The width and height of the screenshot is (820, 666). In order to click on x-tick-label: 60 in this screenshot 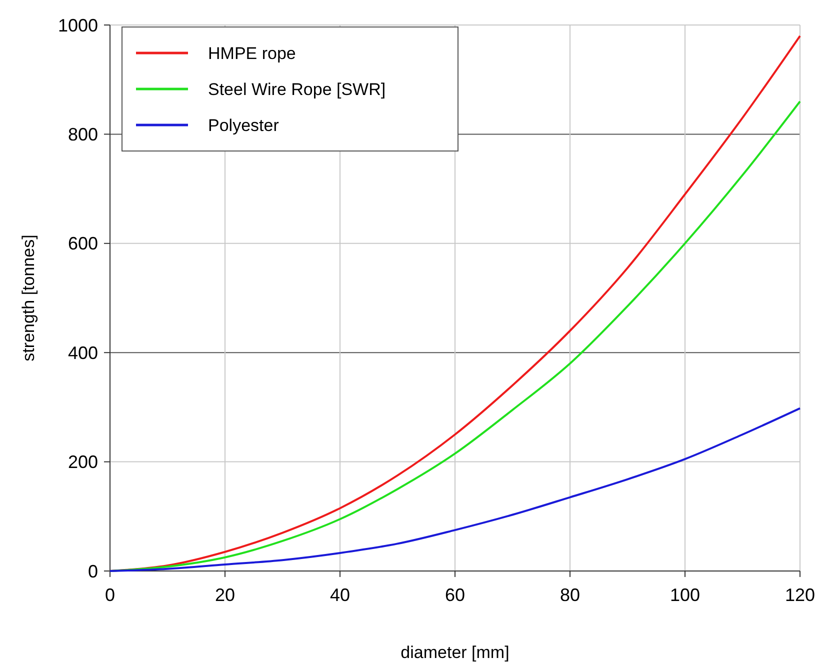, I will do `click(455, 595)`.